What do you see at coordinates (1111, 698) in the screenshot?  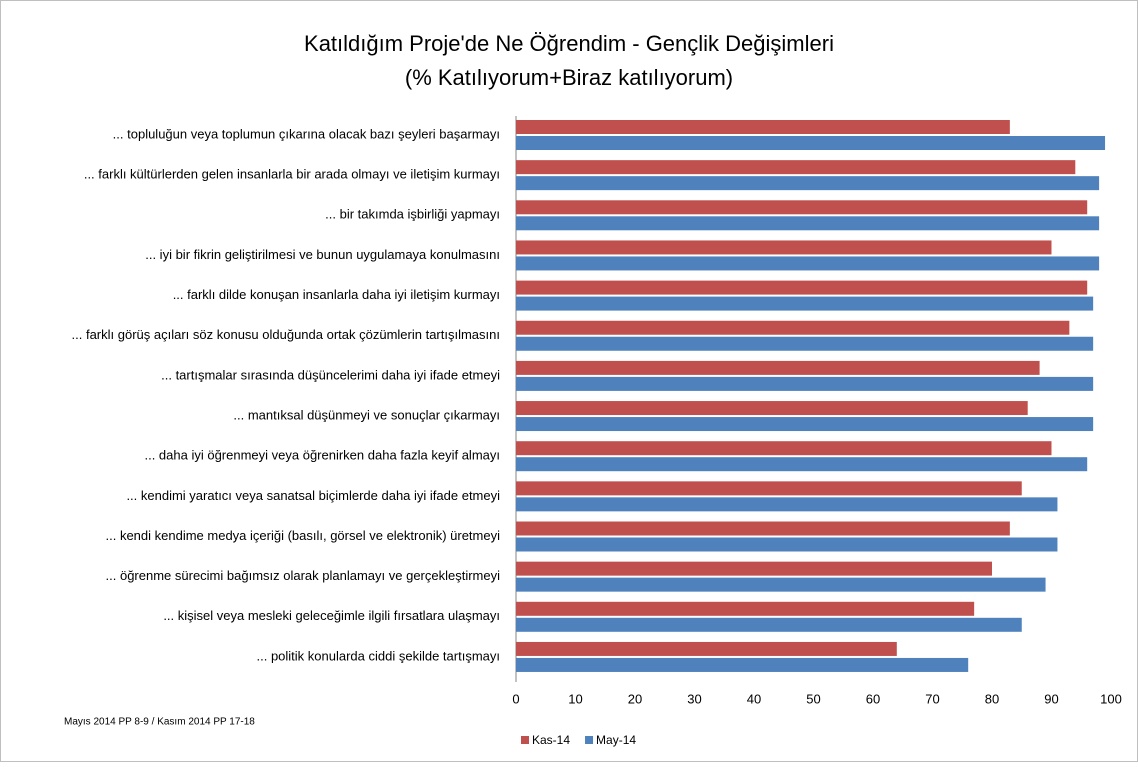 I see `x-tick-label: 100` at bounding box center [1111, 698].